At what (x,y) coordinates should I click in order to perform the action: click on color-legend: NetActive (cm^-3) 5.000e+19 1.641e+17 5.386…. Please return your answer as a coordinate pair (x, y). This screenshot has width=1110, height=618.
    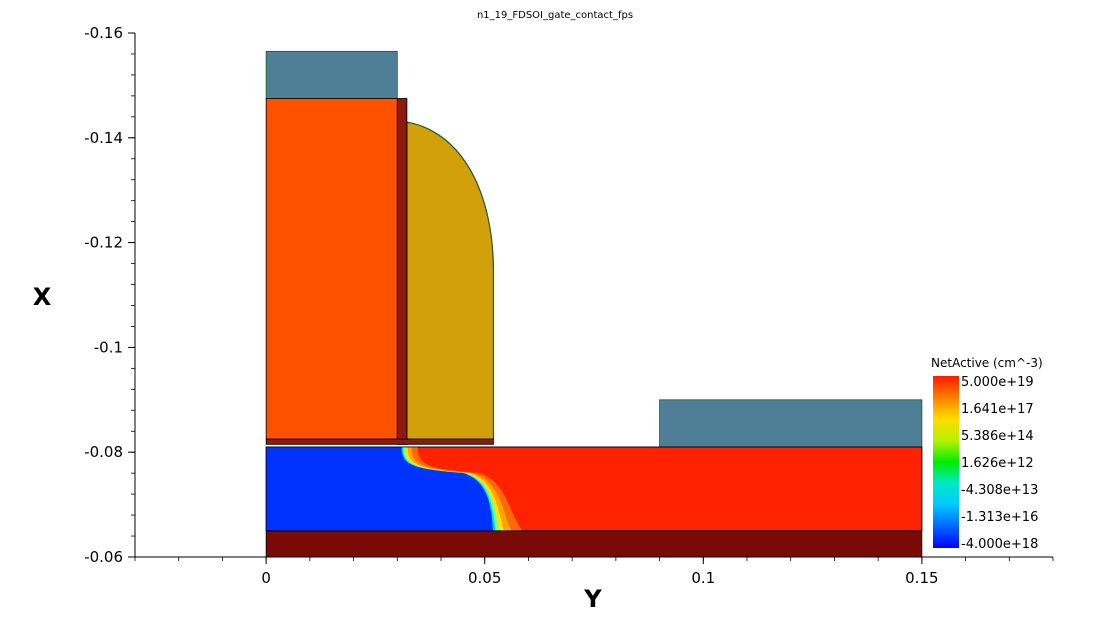
    Looking at the image, I should click on (987, 454).